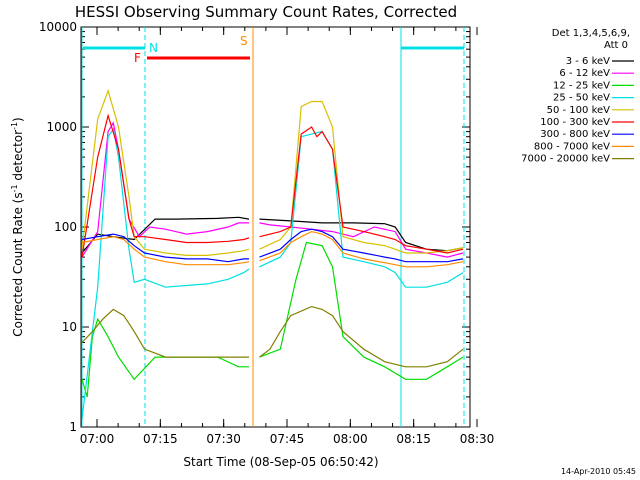  What do you see at coordinates (137, 58) in the screenshot?
I see `annotation-f: F` at bounding box center [137, 58].